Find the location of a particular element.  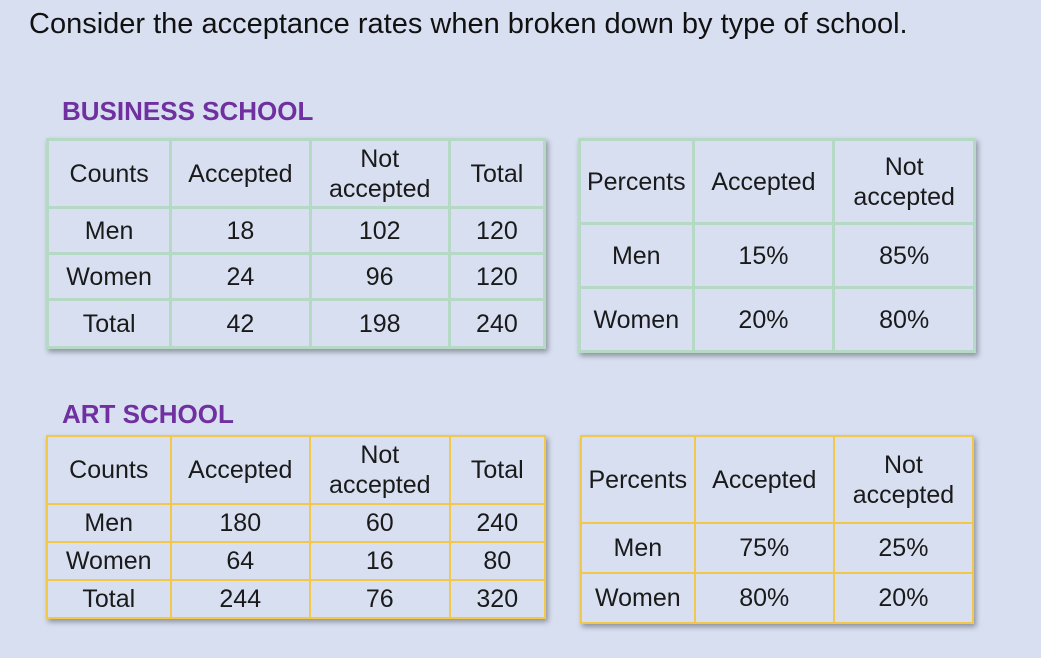

table-cell: 85% is located at coordinates (904, 255).